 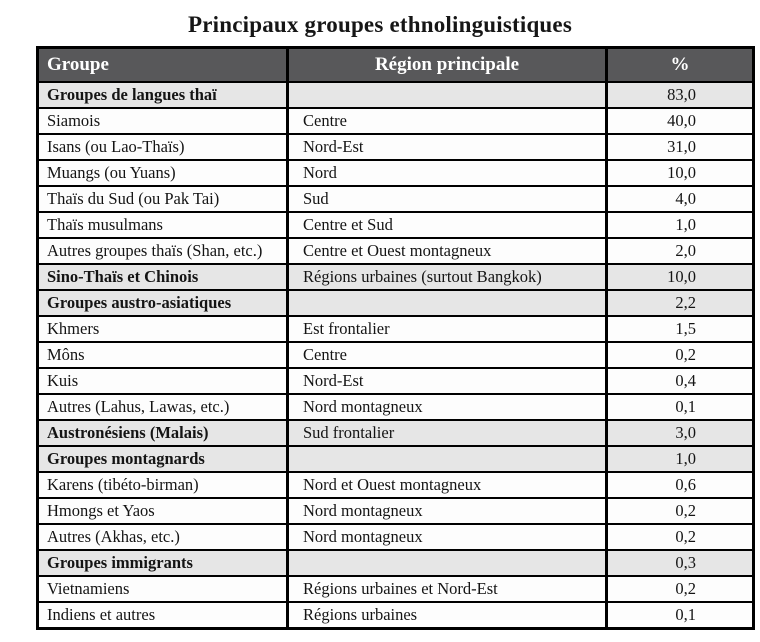 I want to click on table-row: Autres (Akhas, etc.) Nord montagneux 0,2, so click(x=395, y=536).